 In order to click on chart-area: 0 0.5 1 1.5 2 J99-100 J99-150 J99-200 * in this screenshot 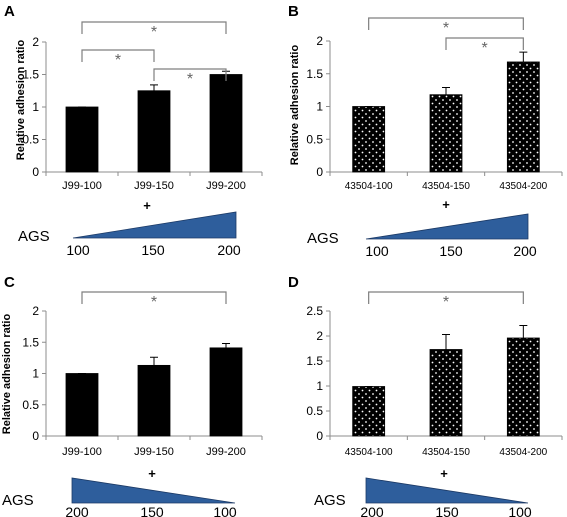, I will do `click(142, 374)`.